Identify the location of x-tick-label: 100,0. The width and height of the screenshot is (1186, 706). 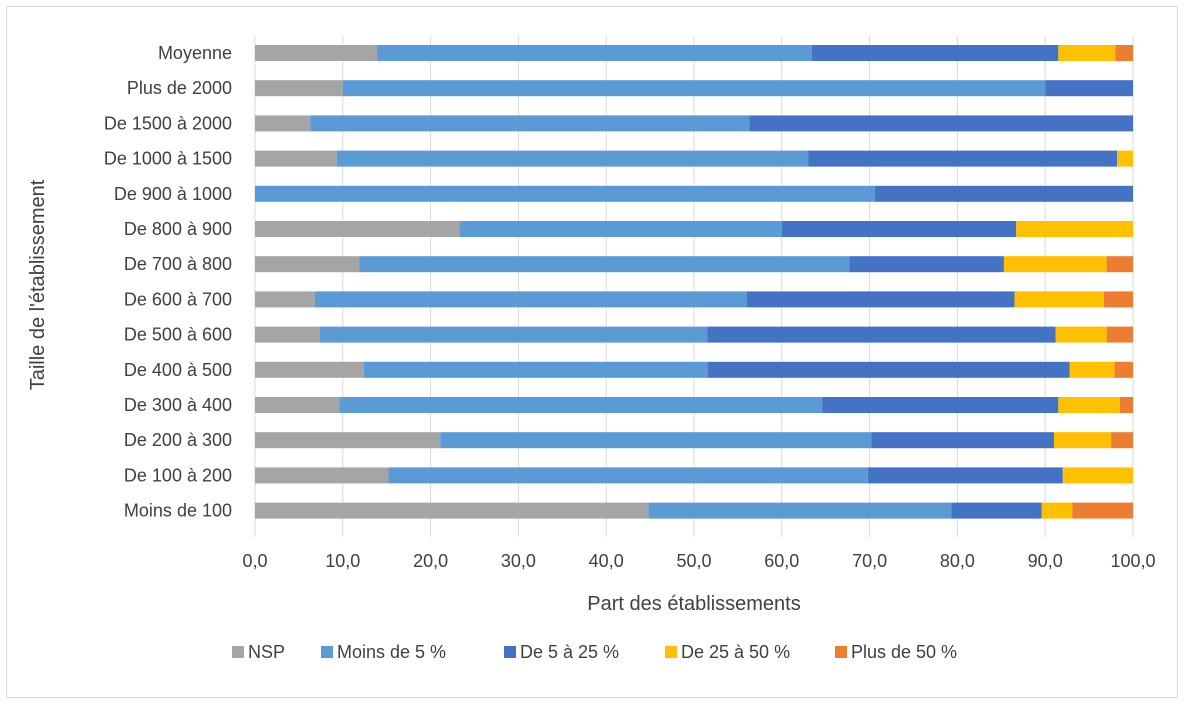
(1132, 561).